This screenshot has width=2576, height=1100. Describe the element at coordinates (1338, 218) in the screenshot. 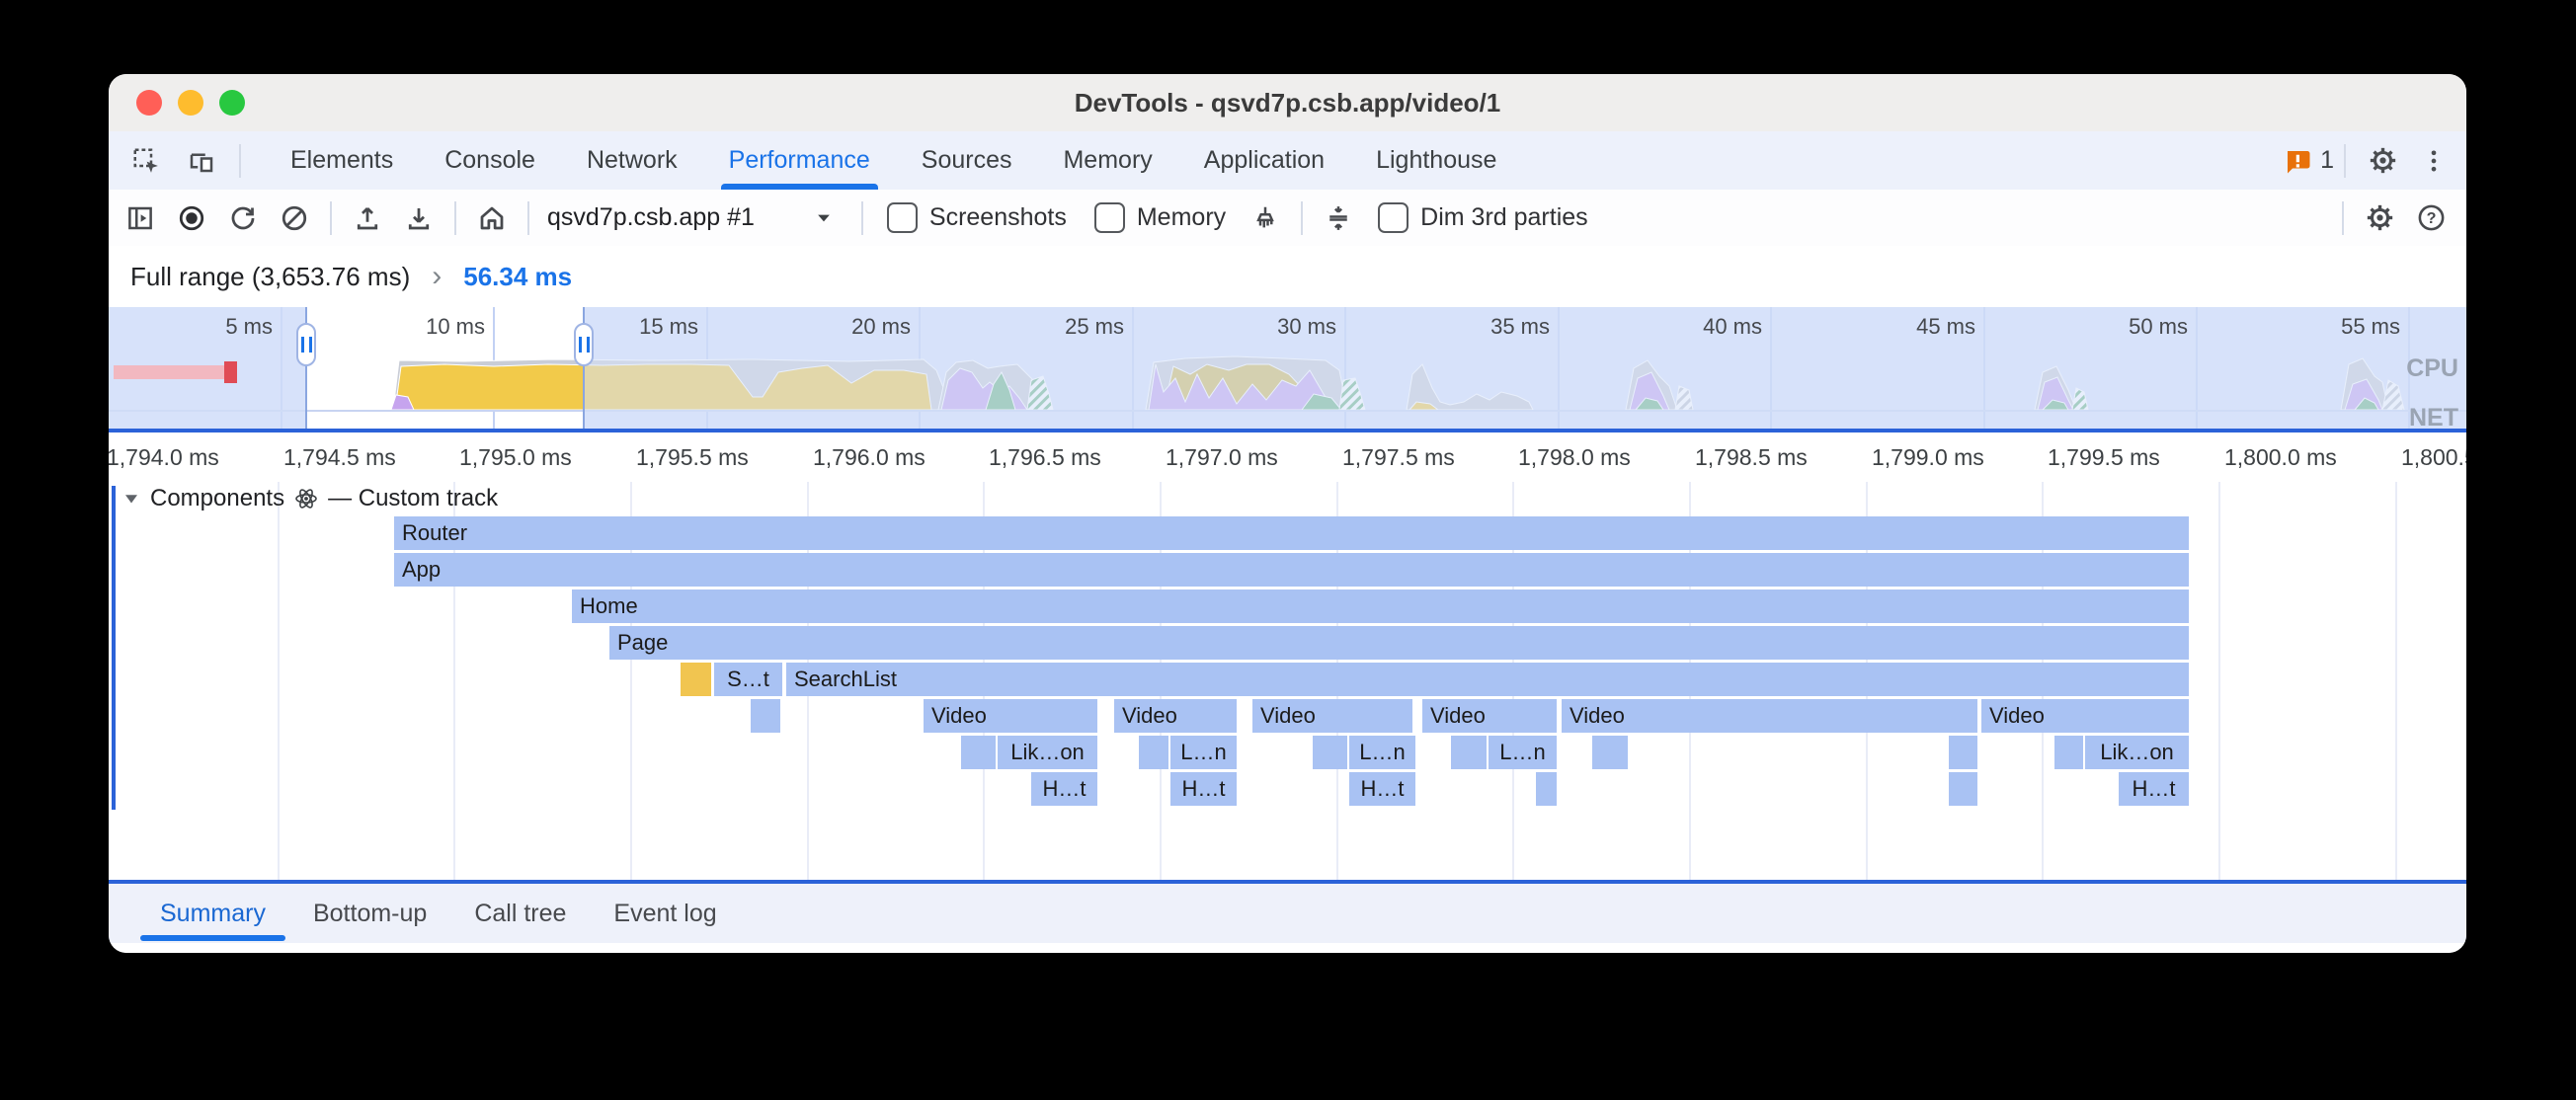

I see `collapse-flame-icon` at that location.